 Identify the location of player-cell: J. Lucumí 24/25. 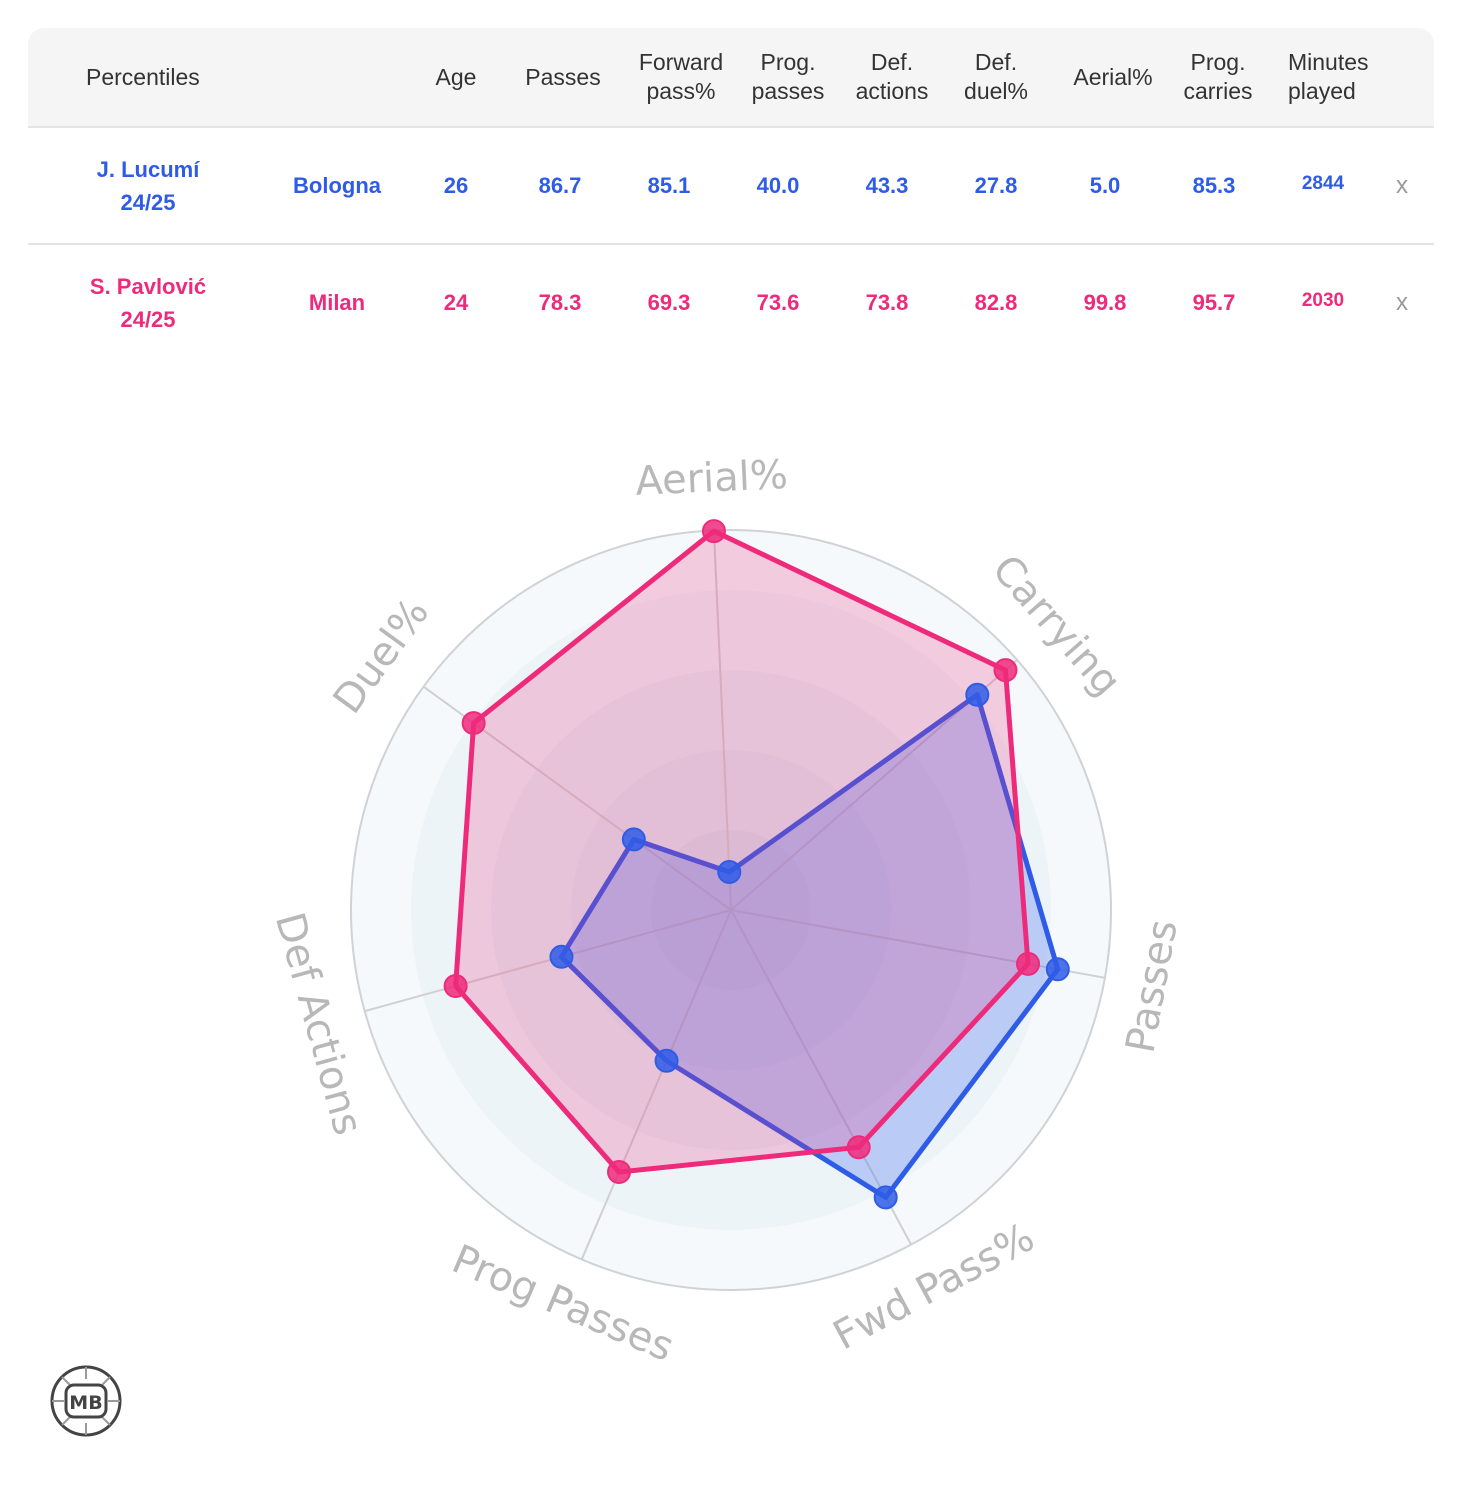
(148, 185).